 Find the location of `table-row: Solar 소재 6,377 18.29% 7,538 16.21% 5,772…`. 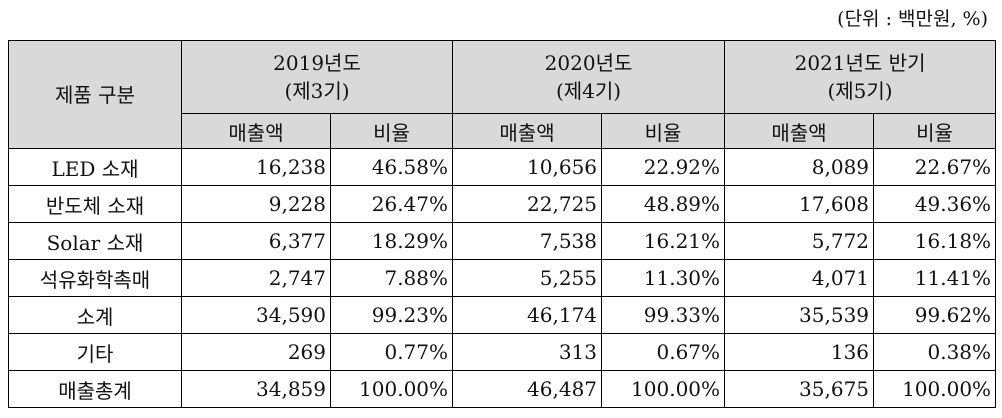

table-row: Solar 소재 6,377 18.29% 7,538 16.21% 5,772… is located at coordinates (502, 241).